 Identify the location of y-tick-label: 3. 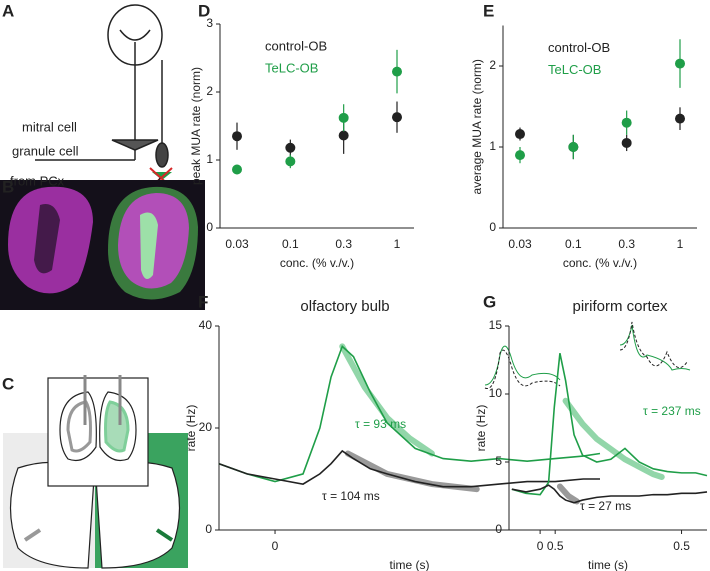
(209, 23).